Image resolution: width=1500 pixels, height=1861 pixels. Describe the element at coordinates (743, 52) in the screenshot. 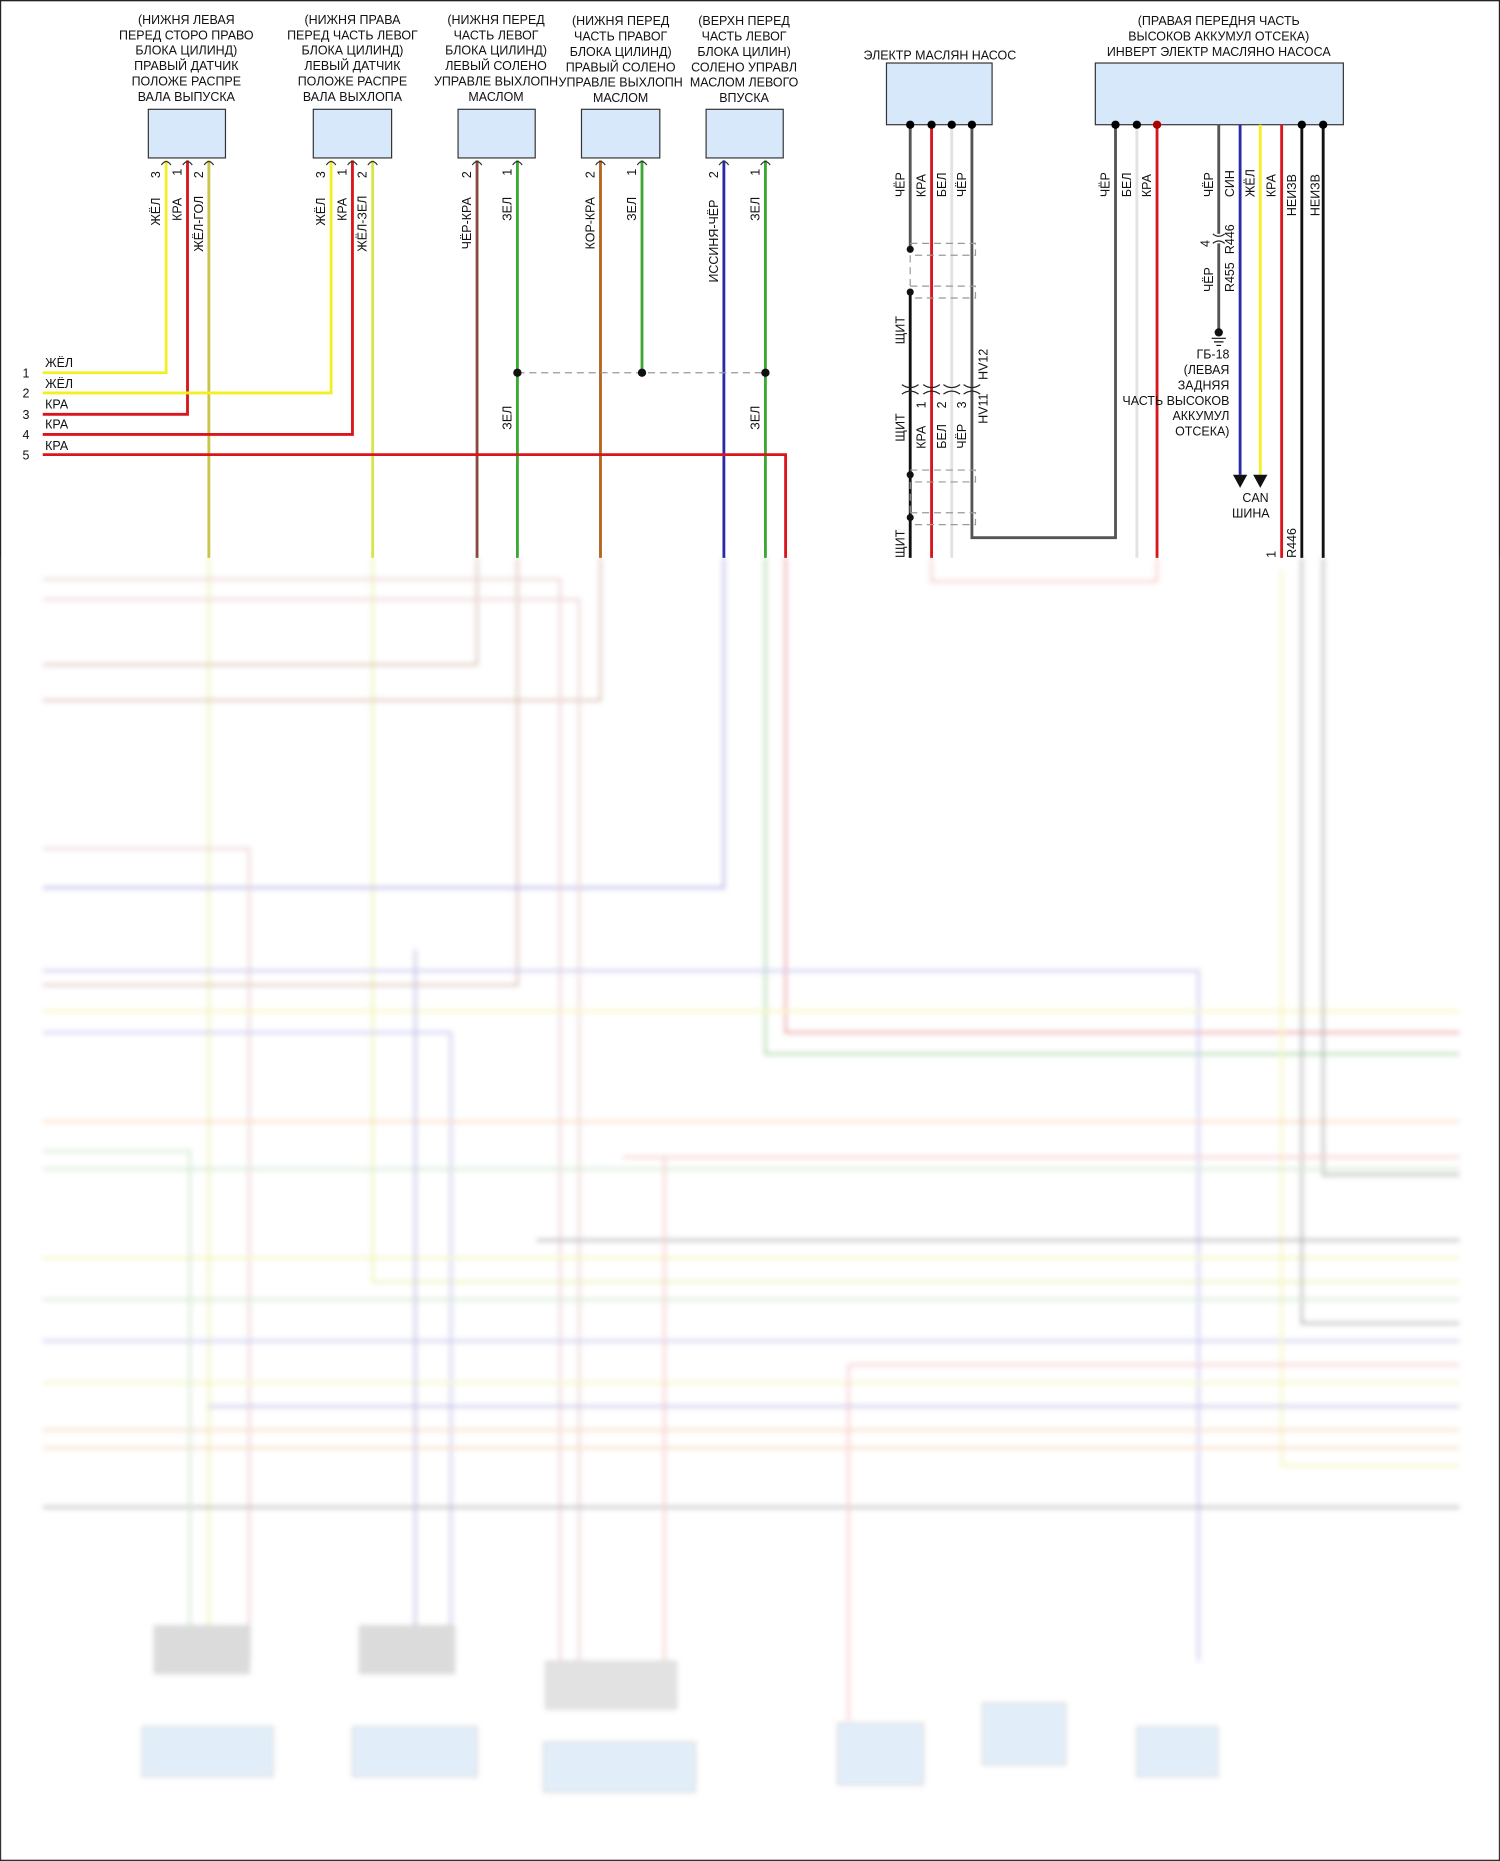

I see `component-label-line: БЛОКА ЦИЛИН)` at that location.